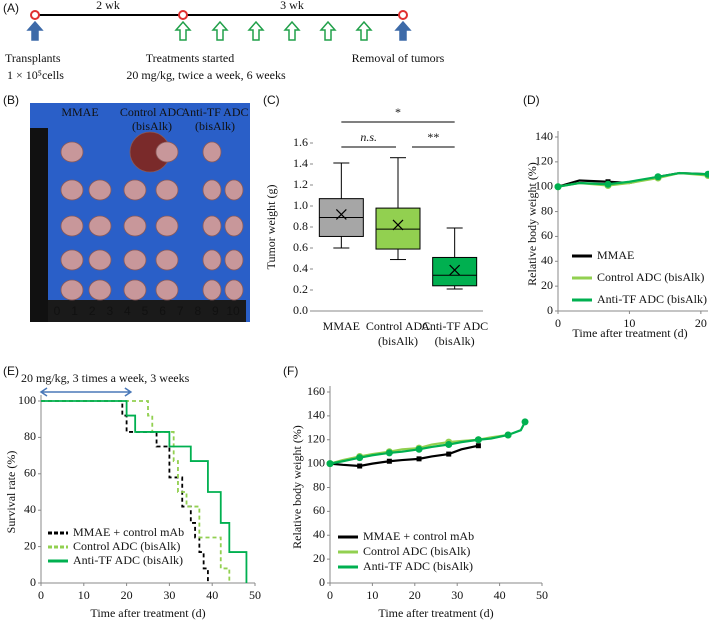  Describe the element at coordinates (74, 311) in the screenshot. I see `ruler-label: 1` at that location.